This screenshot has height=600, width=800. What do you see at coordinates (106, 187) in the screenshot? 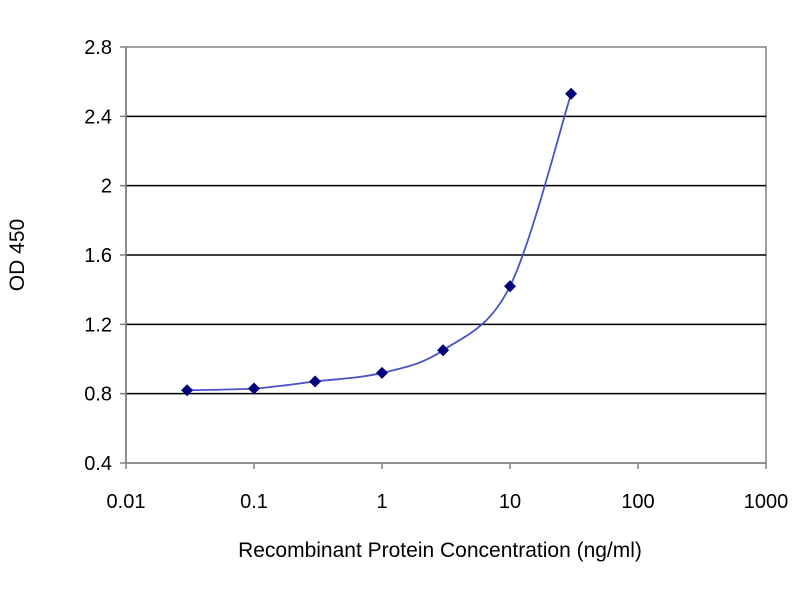
I see `y-tick-label: 2` at bounding box center [106, 187].